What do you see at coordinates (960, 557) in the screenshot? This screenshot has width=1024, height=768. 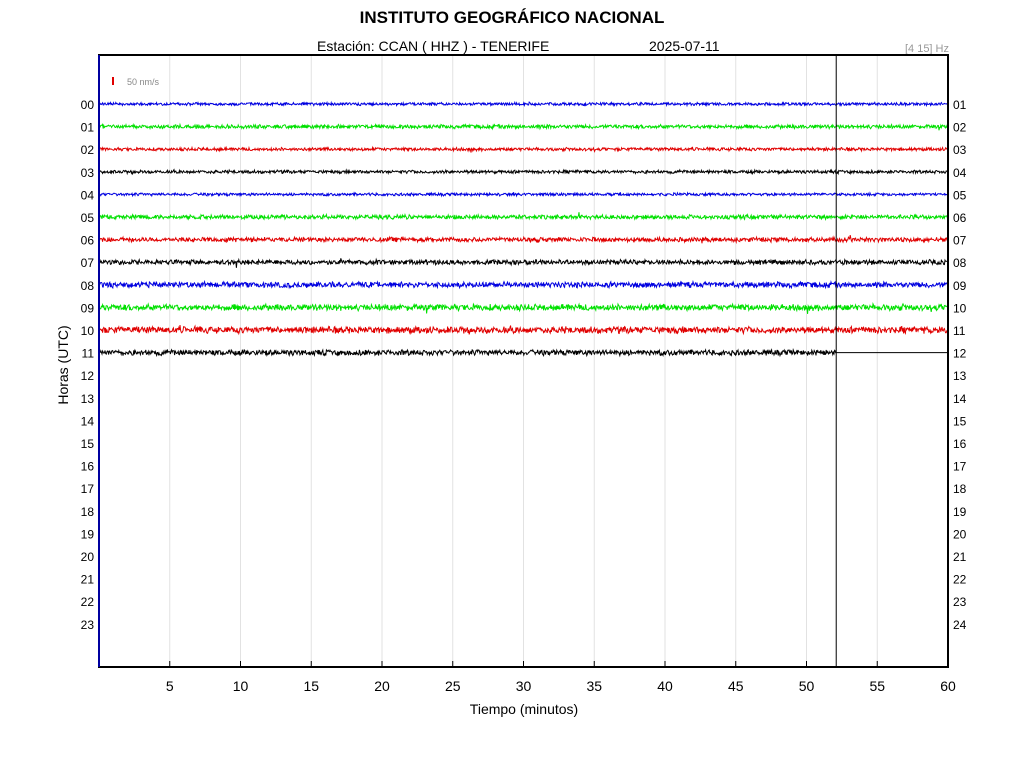 I see `y-tick-right: 21` at bounding box center [960, 557].